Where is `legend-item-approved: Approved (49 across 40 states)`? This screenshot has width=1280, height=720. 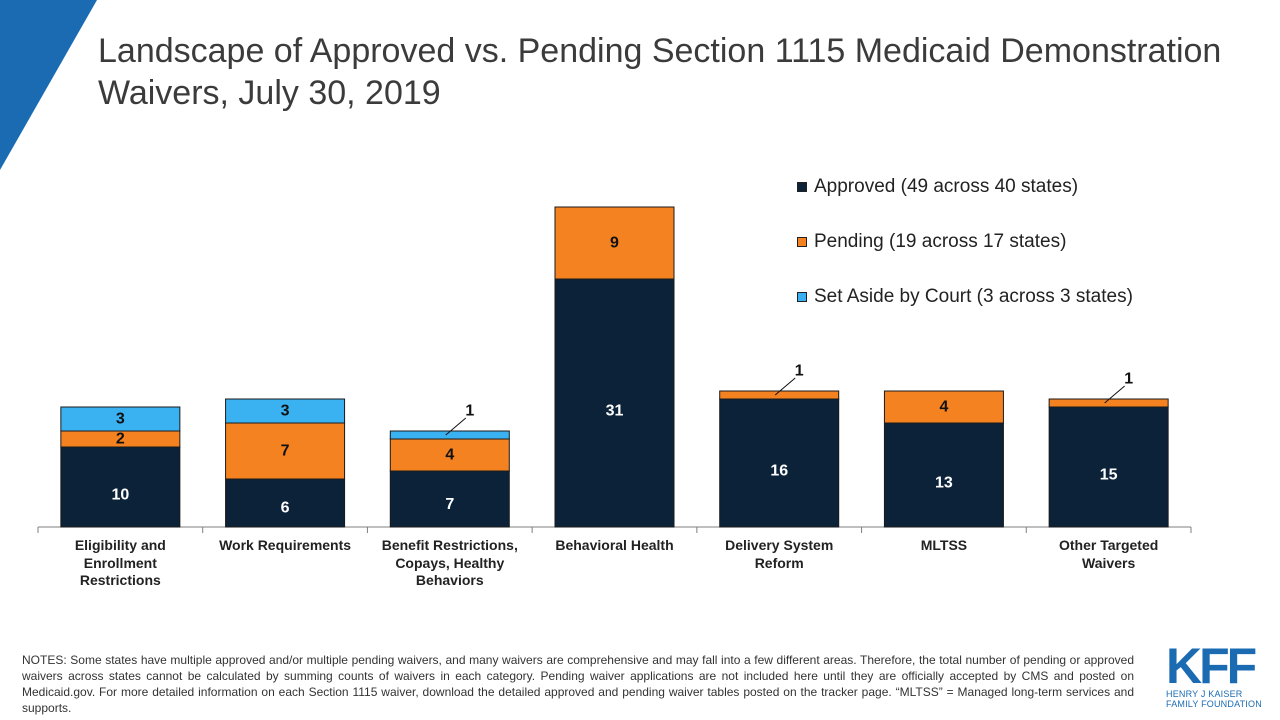 legend-item-approved: Approved (49 across 40 states) is located at coordinates (937, 187).